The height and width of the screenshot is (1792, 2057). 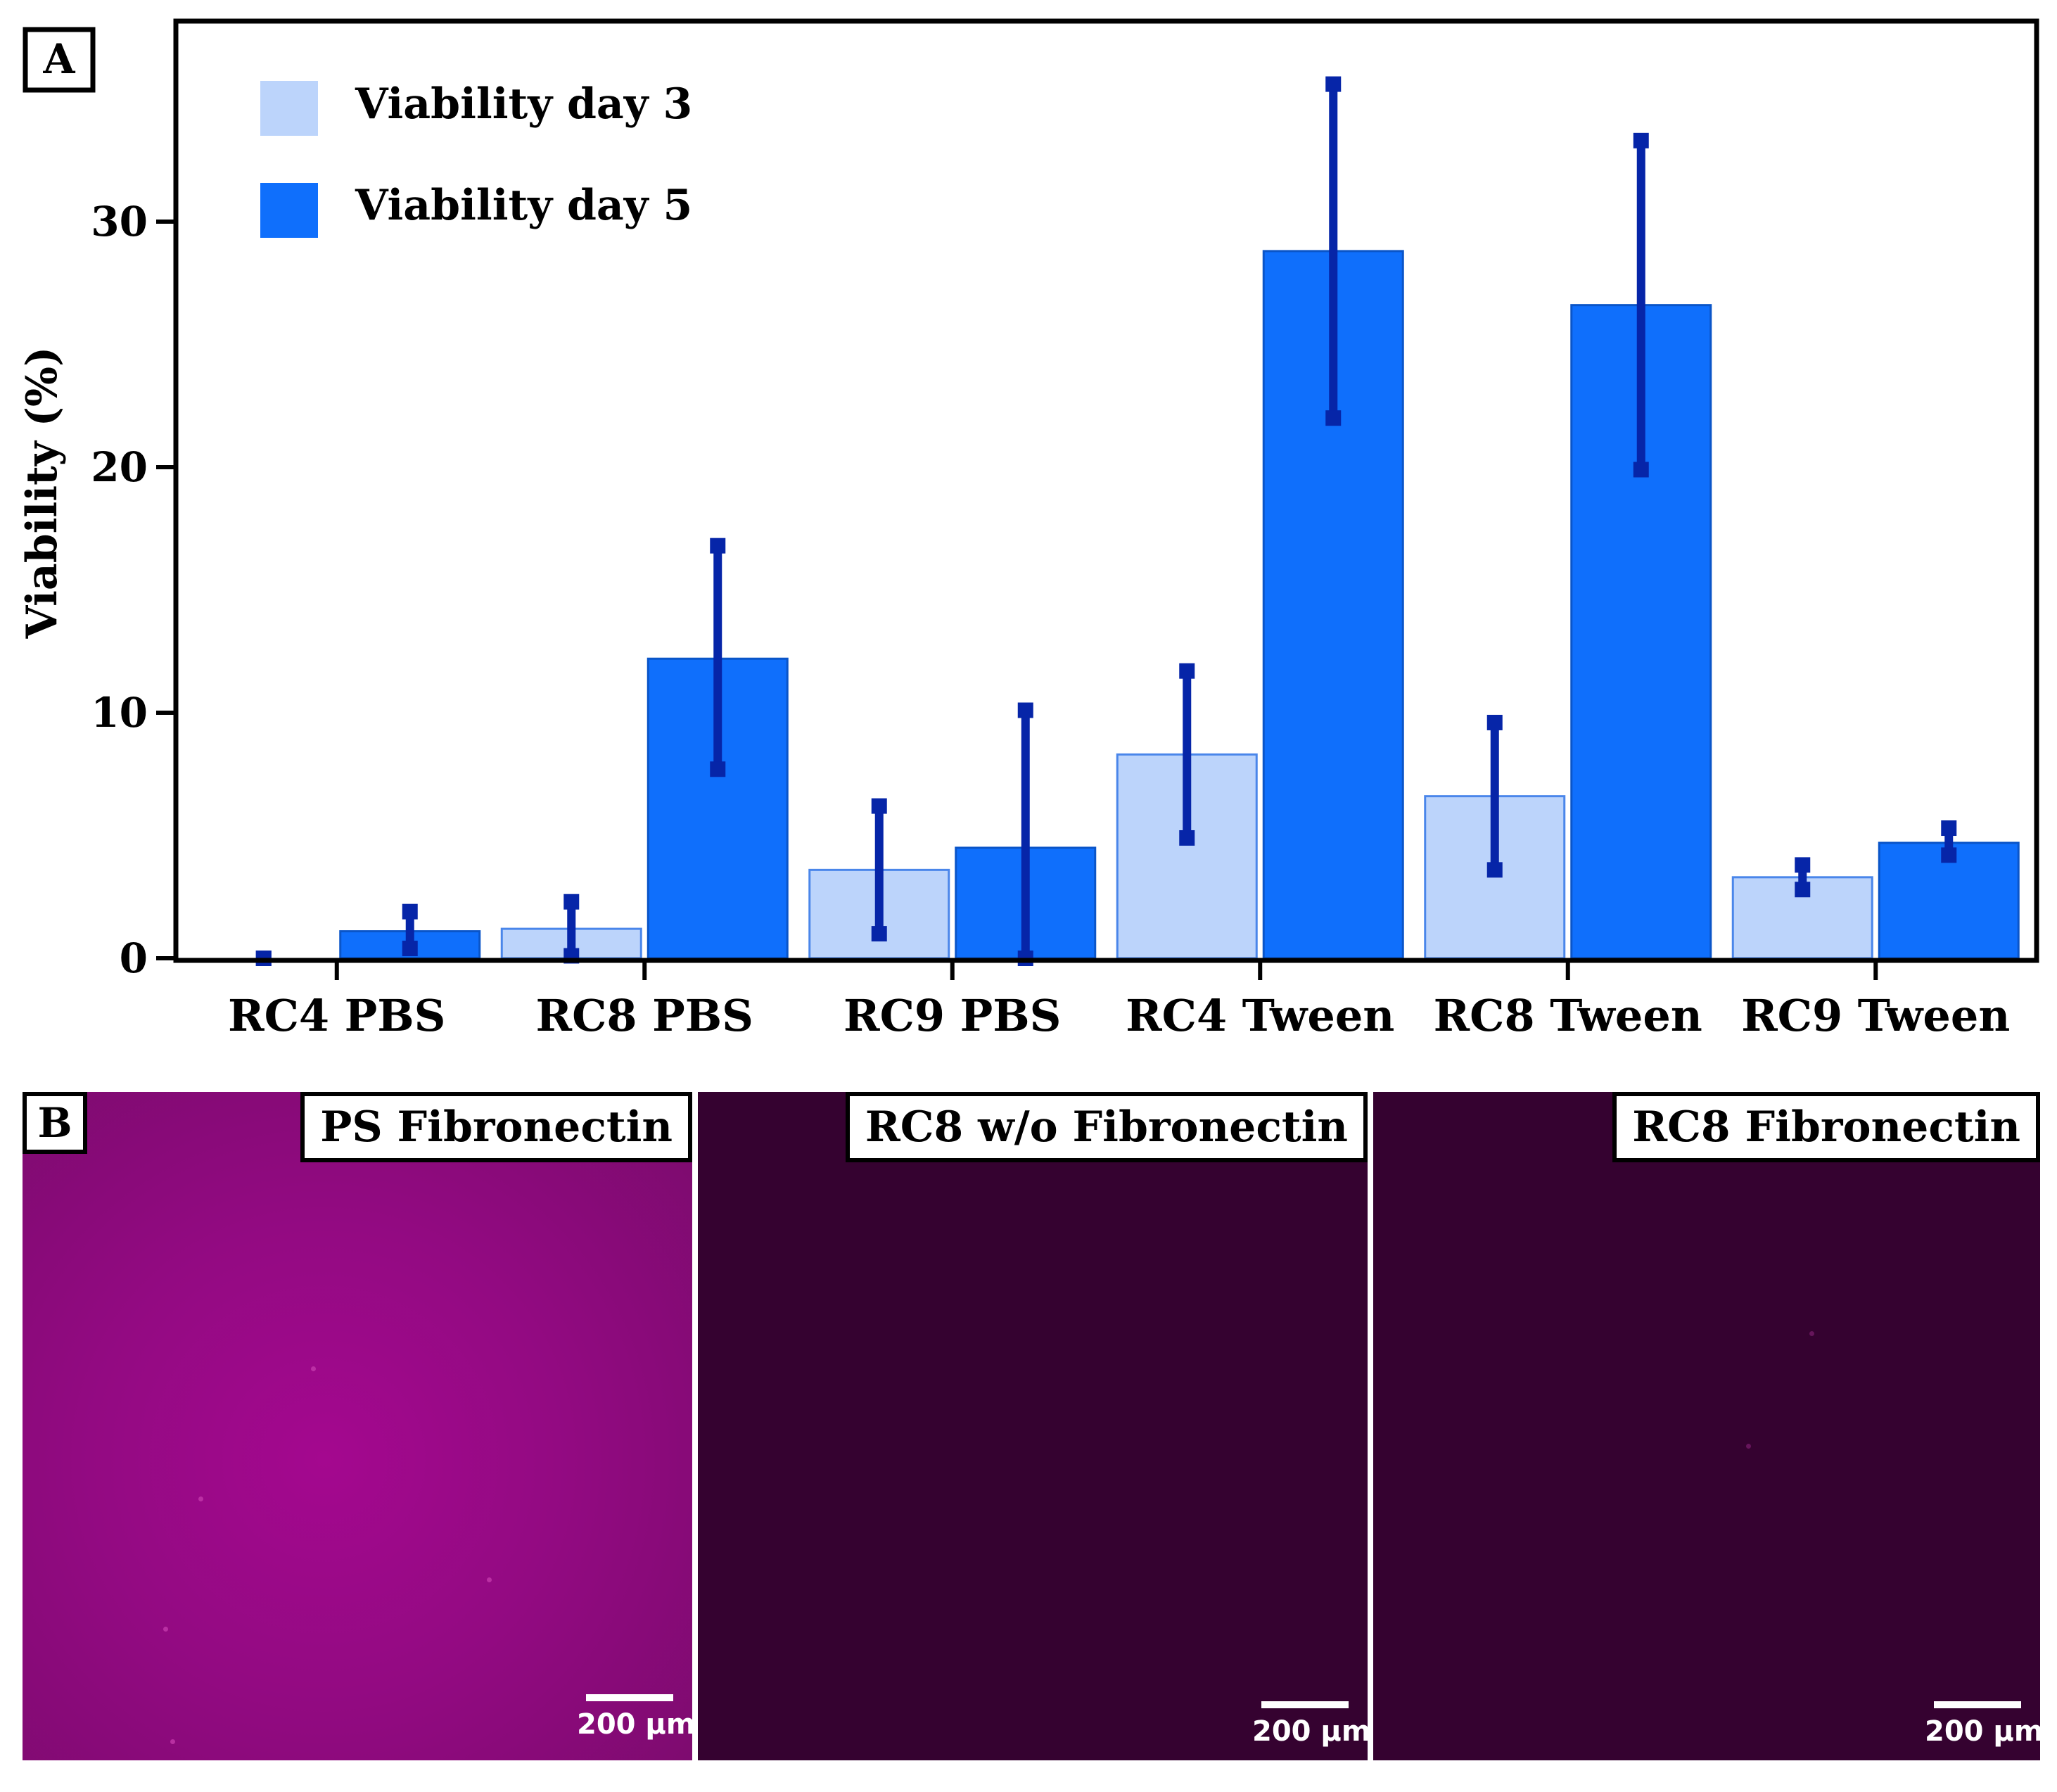 What do you see at coordinates (120, 222) in the screenshot?
I see `y-tick-label: 30` at bounding box center [120, 222].